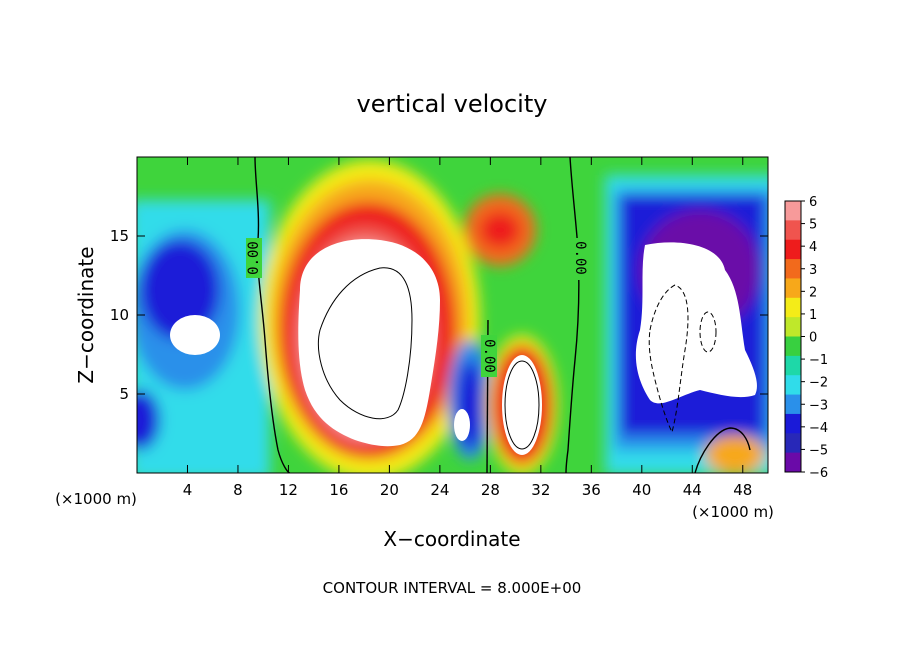 Image resolution: width=904 pixels, height=654 pixels. Describe the element at coordinates (813, 247) in the screenshot. I see `colorbar-label: 4` at that location.